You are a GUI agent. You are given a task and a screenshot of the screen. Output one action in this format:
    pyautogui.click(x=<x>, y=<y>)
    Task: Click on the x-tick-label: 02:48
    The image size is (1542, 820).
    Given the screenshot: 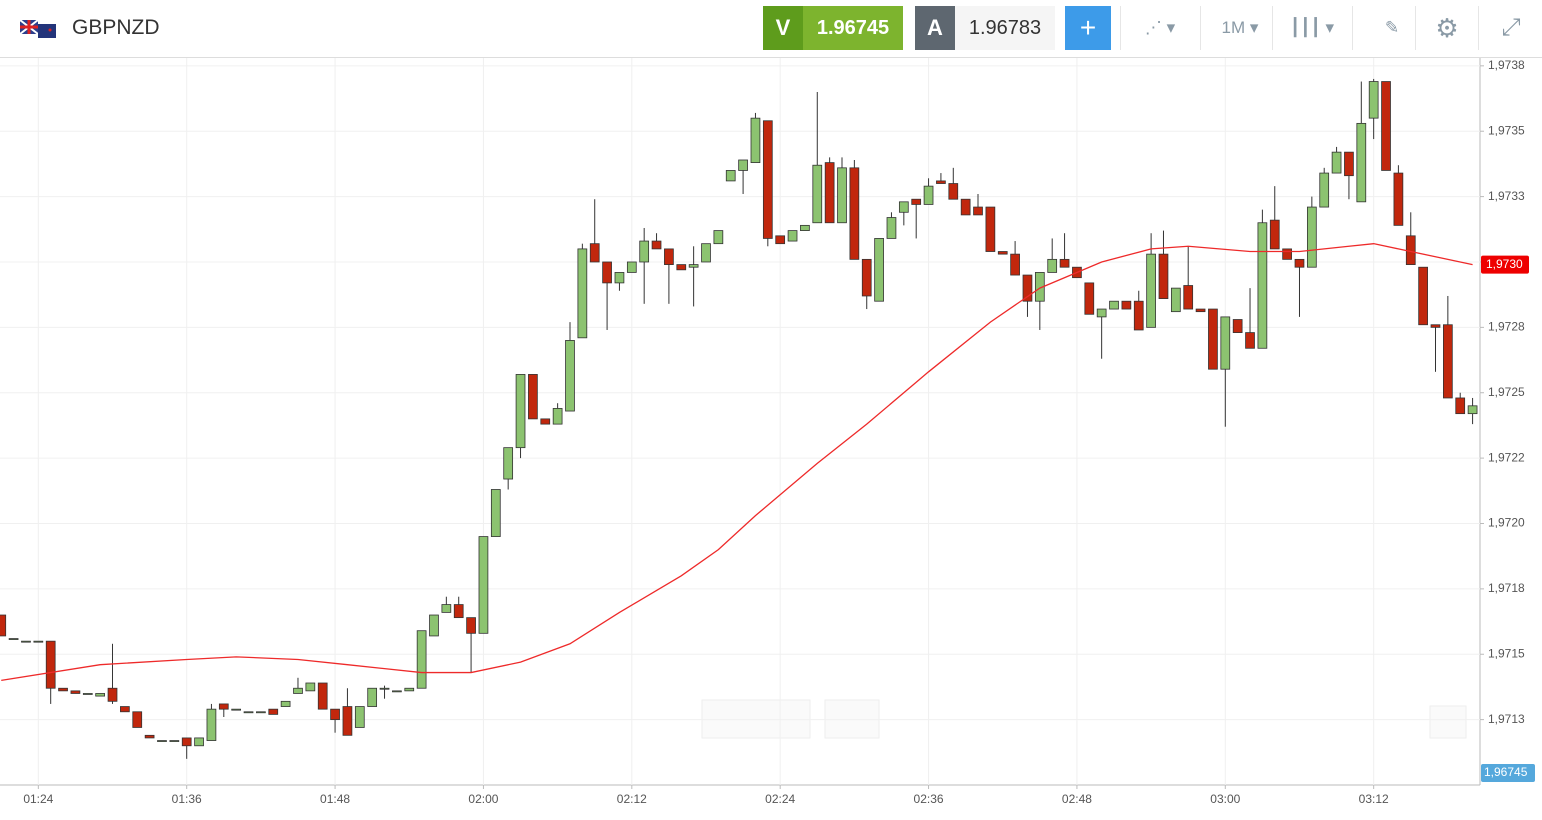 What is the action you would take?
    pyautogui.click(x=1077, y=799)
    